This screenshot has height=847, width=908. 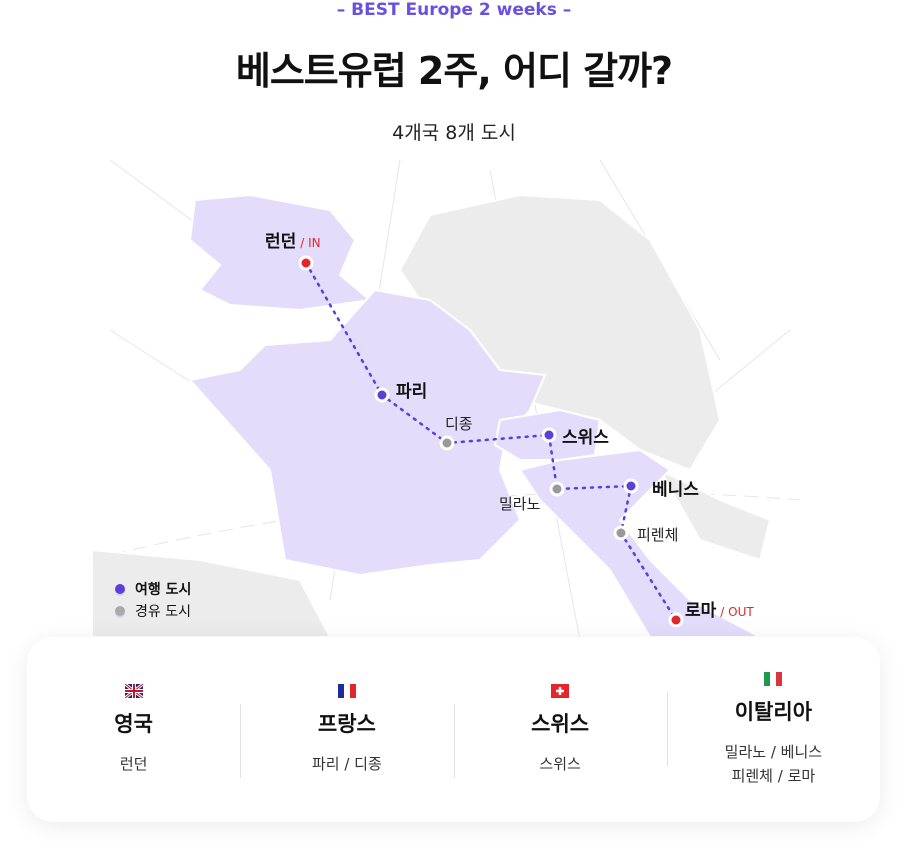 I want to click on country-switzerland: 스위스 스위스, so click(x=560, y=730).